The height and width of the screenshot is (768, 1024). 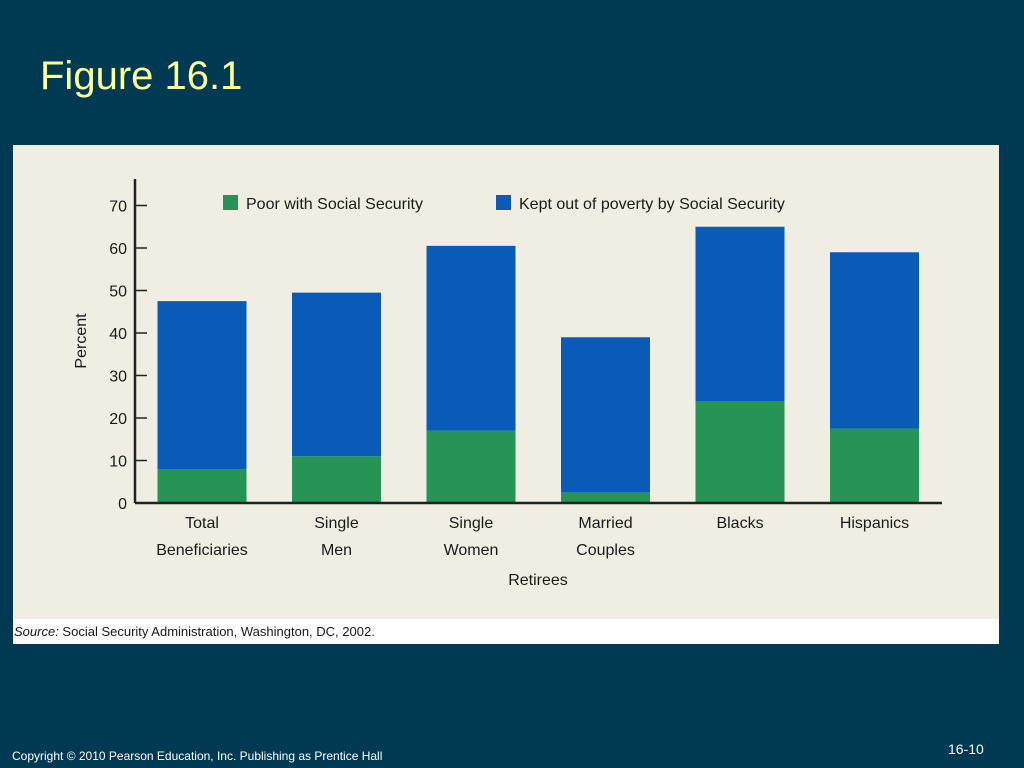 What do you see at coordinates (118, 292) in the screenshot?
I see `y-tick-label: 50` at bounding box center [118, 292].